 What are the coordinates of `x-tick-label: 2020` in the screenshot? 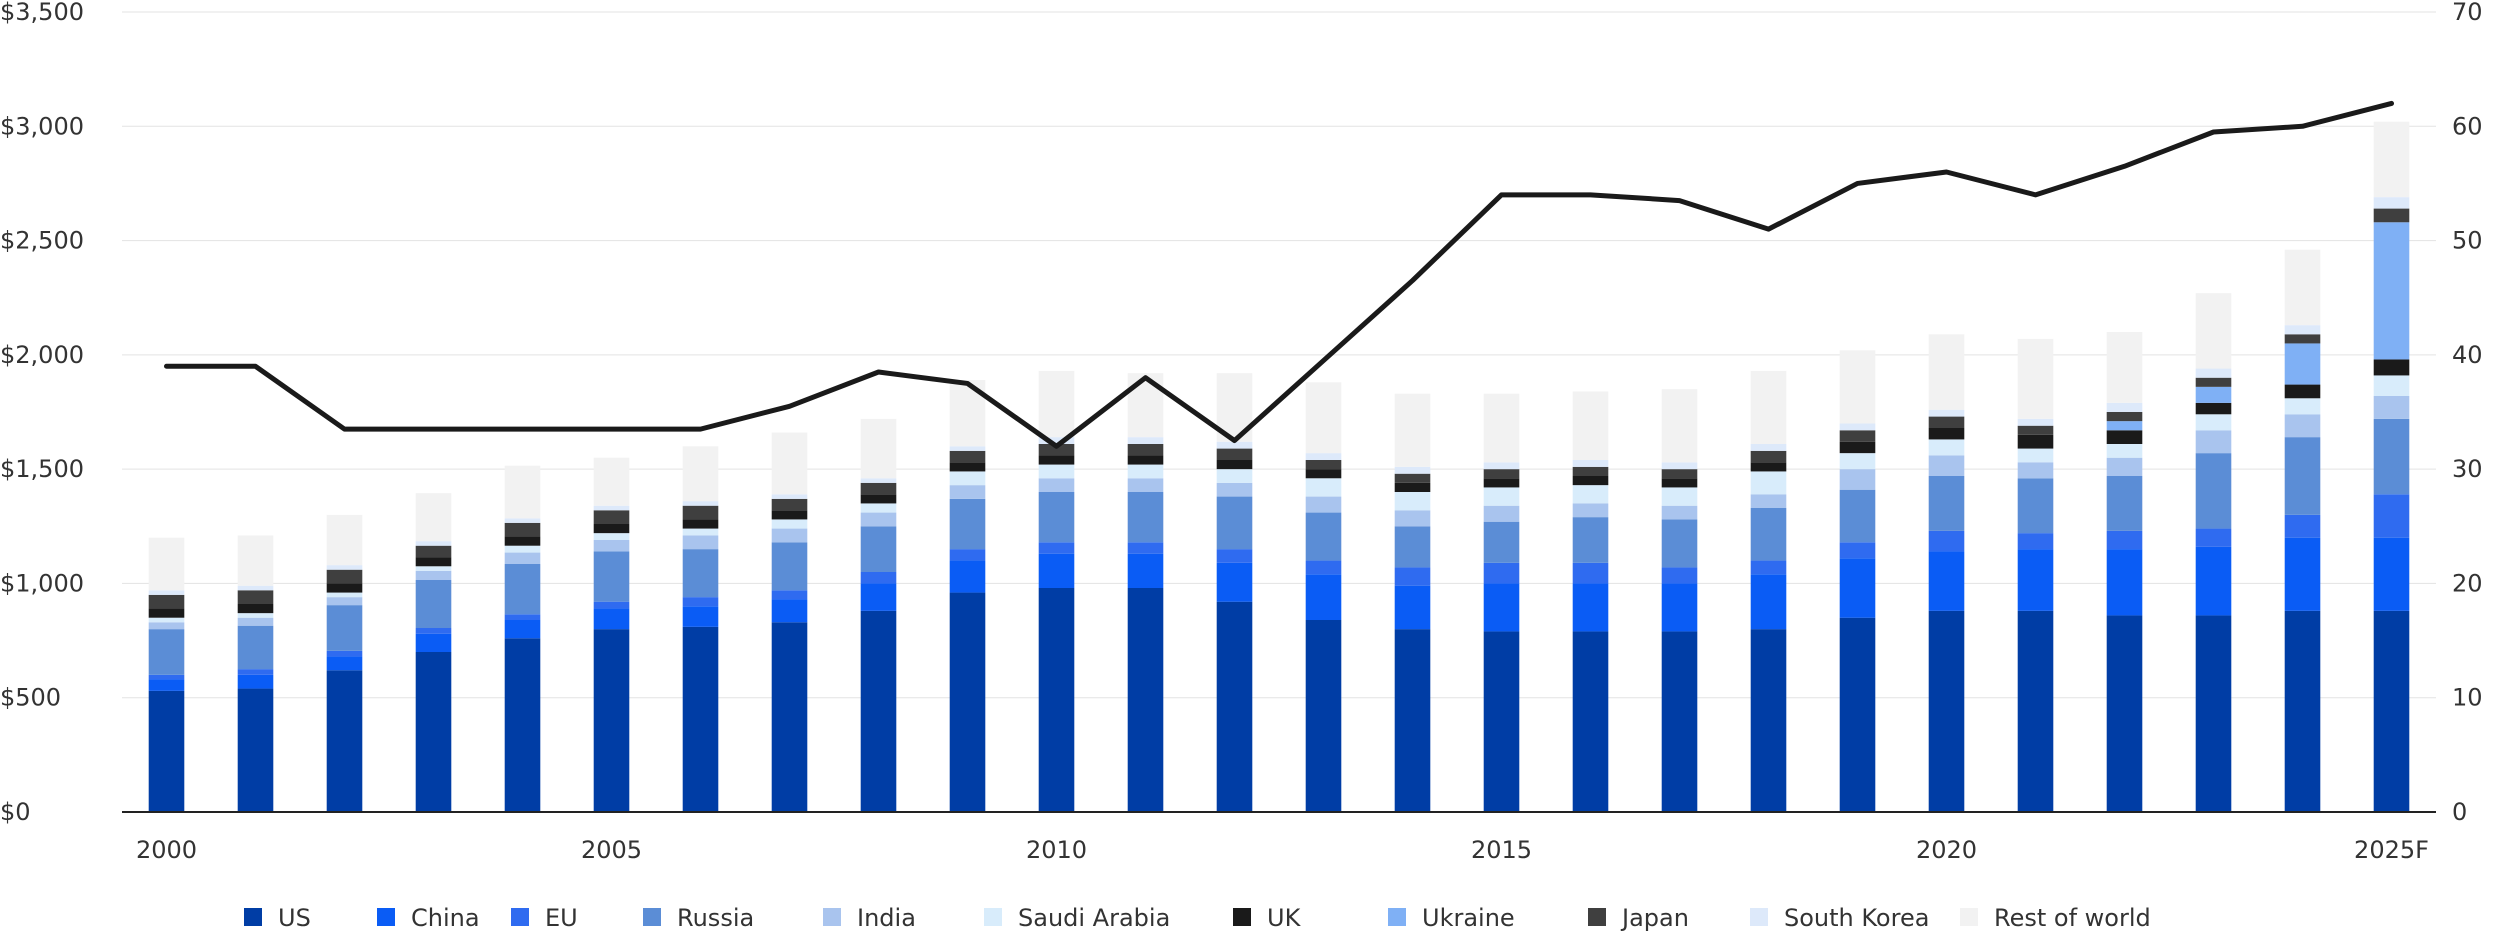 It's located at (1946, 850).